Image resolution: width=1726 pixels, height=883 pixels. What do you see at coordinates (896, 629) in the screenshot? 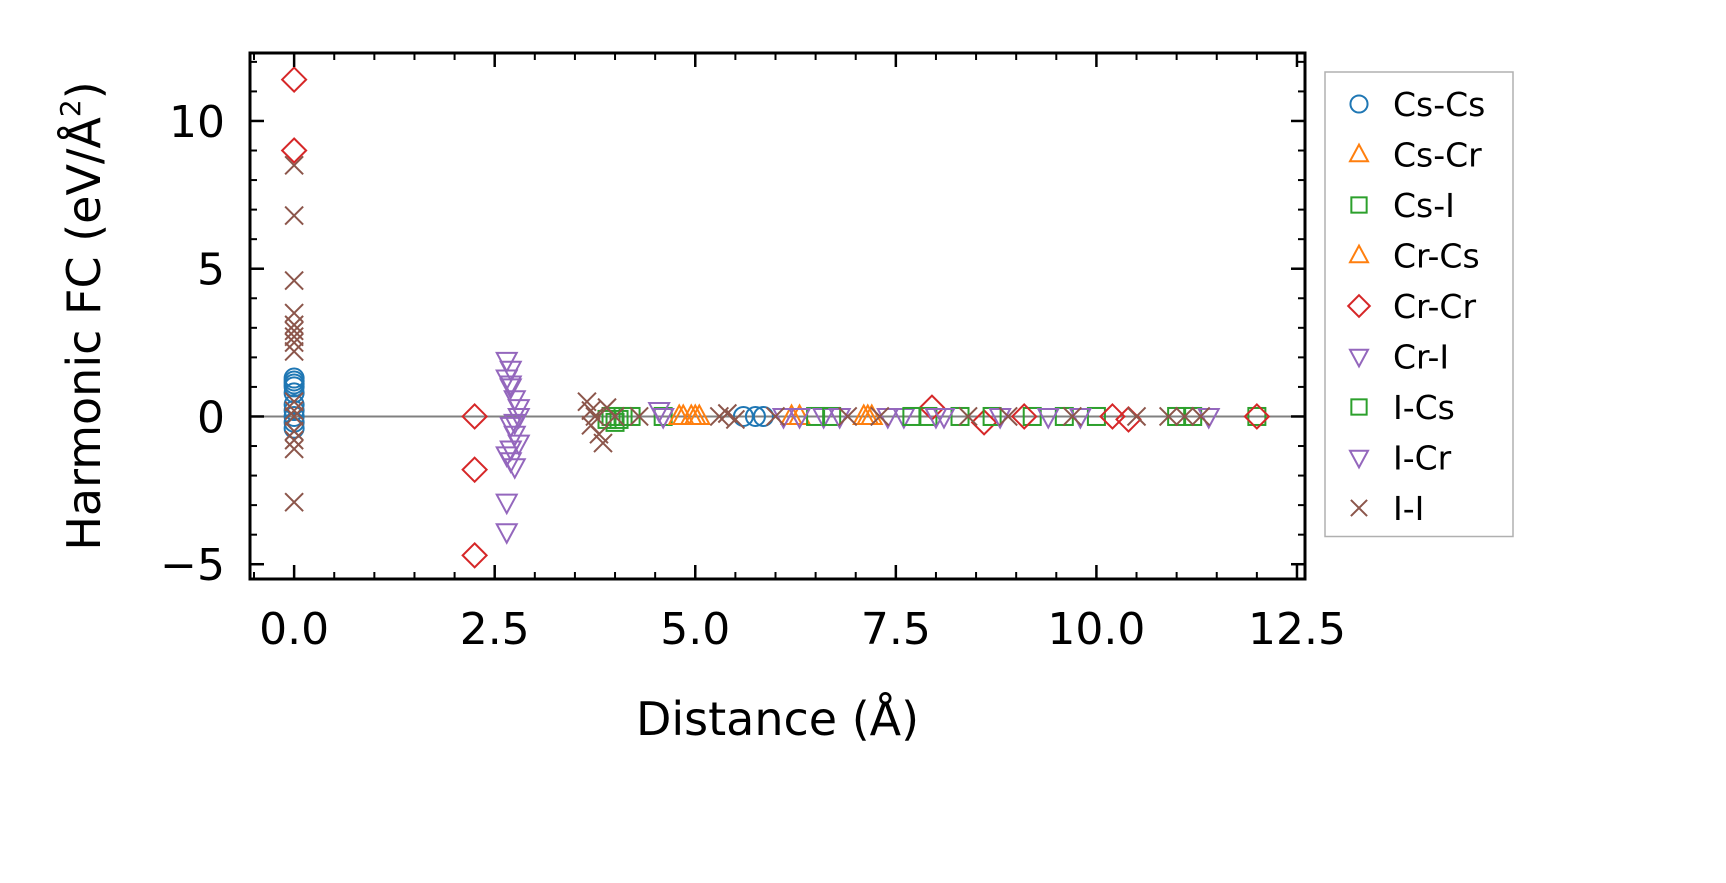
I see `x-tick-label: 7.5` at bounding box center [896, 629].